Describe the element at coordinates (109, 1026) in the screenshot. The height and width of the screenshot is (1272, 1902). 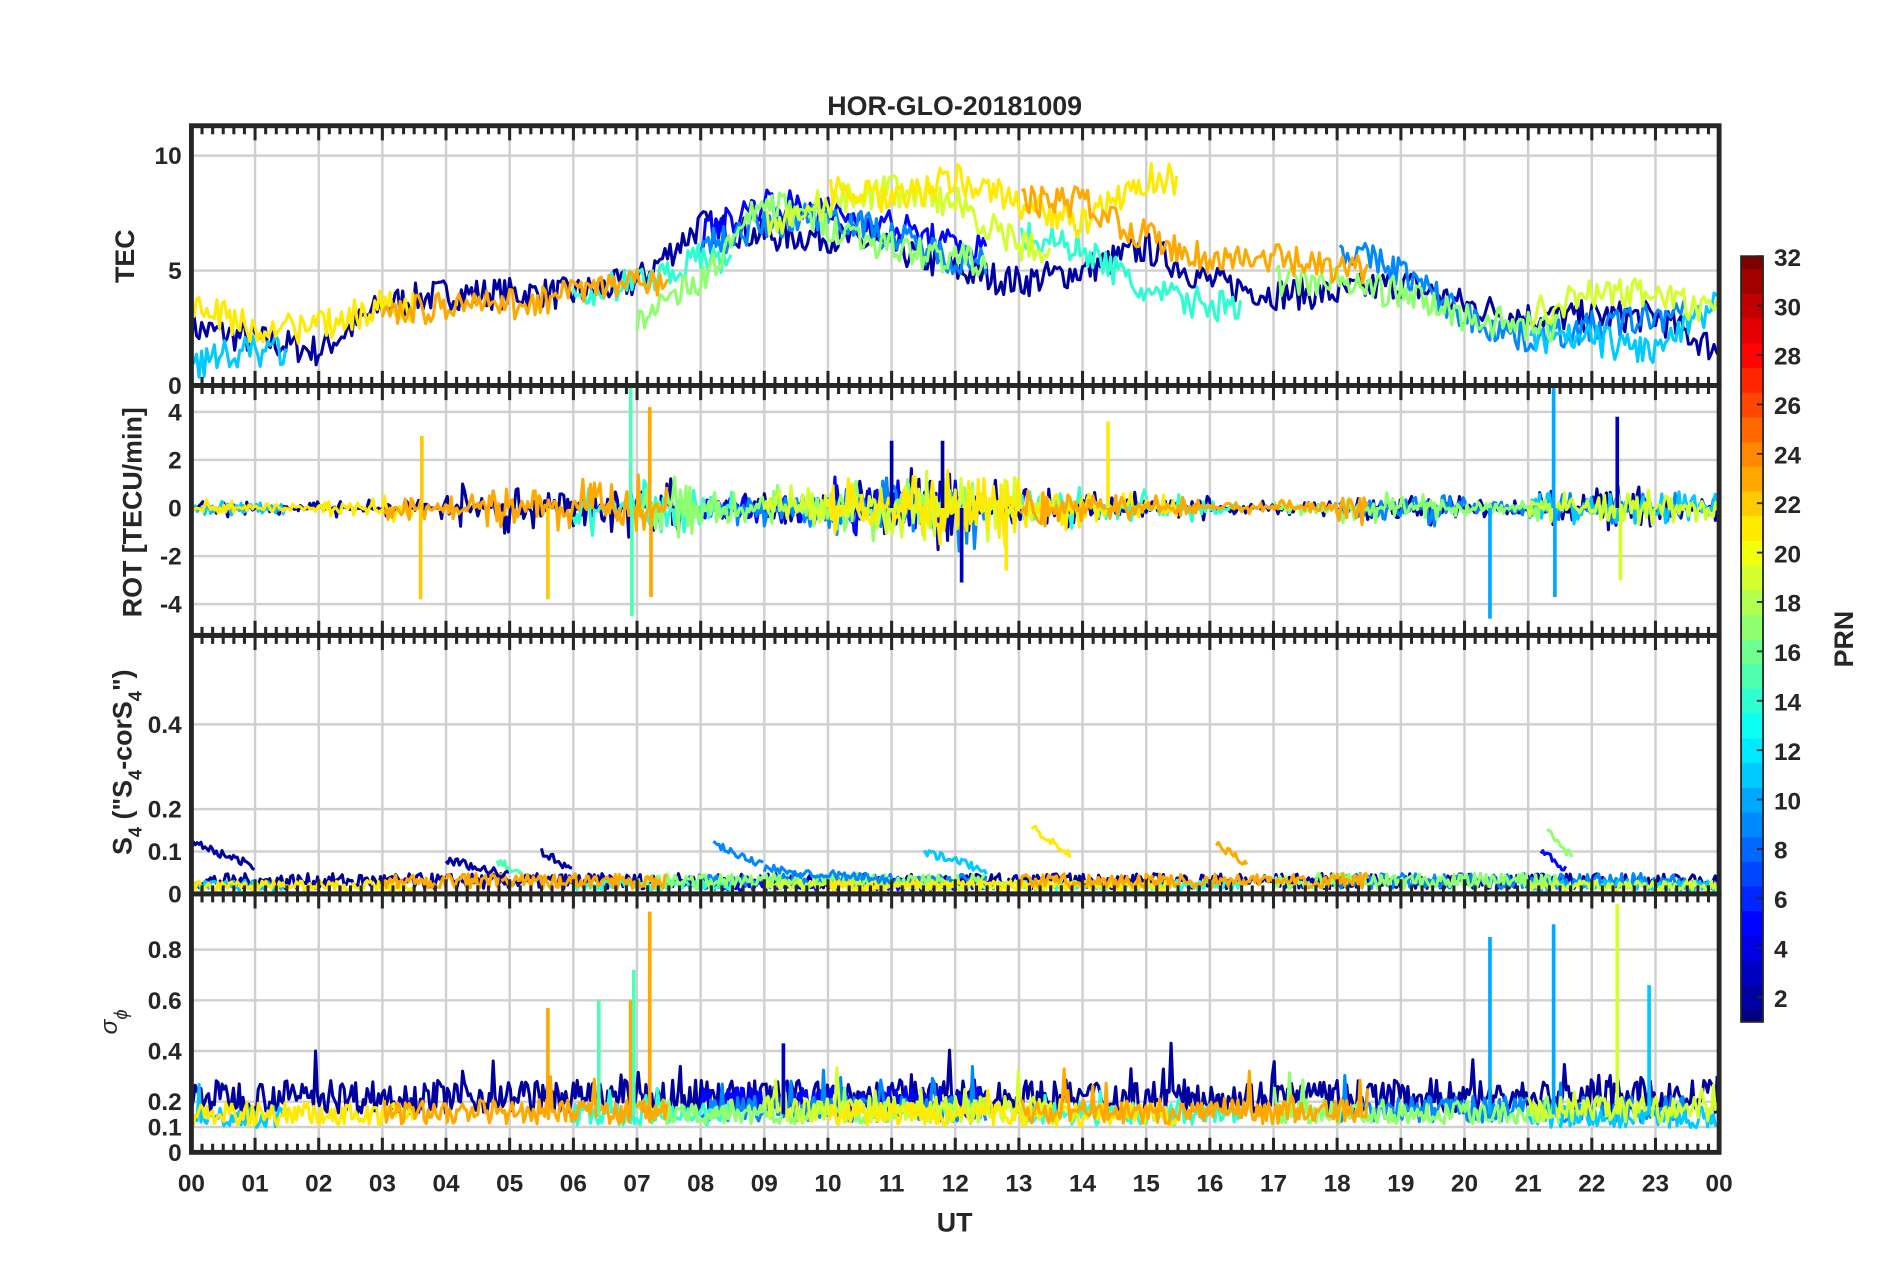
I see `sigma-ylabel-main: σ` at that location.